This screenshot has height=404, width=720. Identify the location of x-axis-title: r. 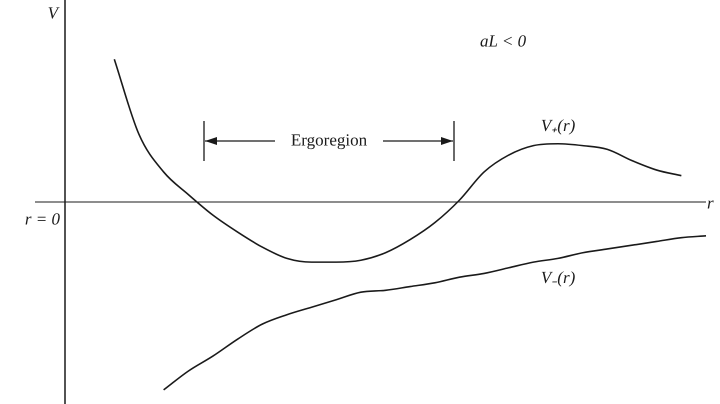
(710, 202).